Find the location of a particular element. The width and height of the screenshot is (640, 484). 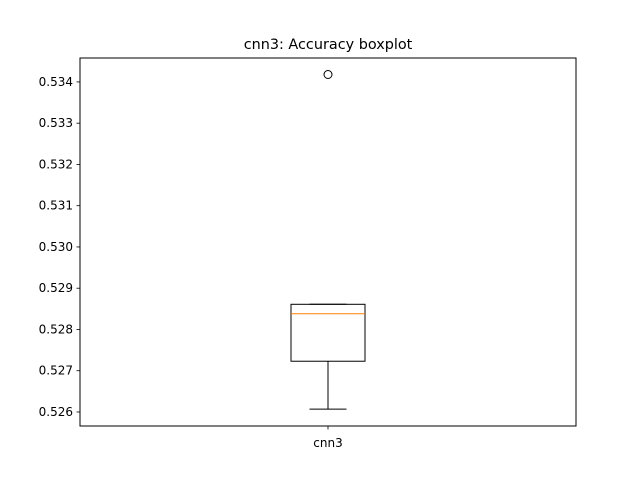

chart-title: cnn3: Accuracy boxplot is located at coordinates (328, 45).